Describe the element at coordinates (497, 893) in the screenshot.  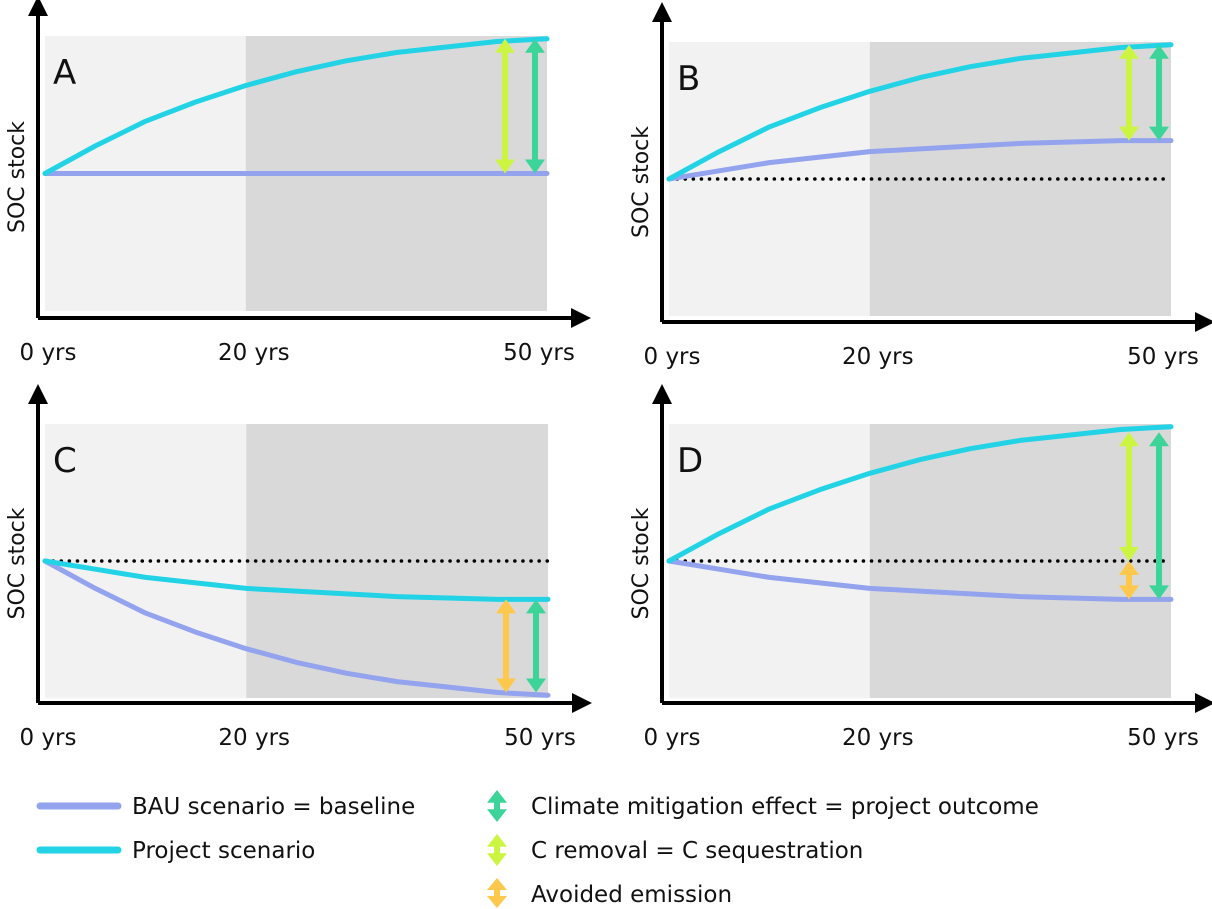
I see `legend-avoided-icon` at that location.